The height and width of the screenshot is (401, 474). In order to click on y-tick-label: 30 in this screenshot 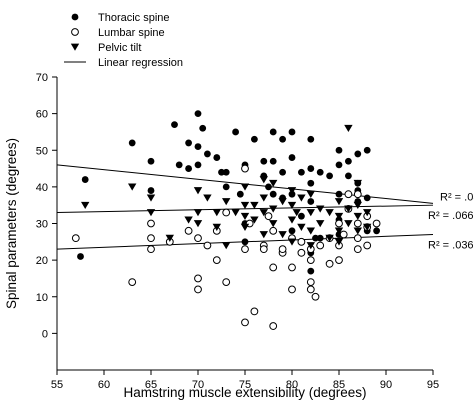, I will do `click(42, 225)`.